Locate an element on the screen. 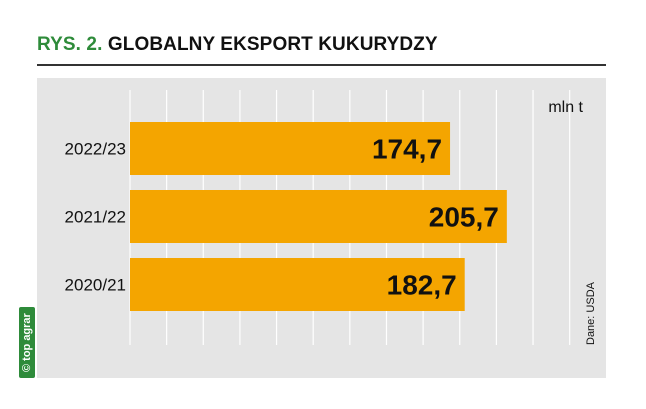 The width and height of the screenshot is (646, 409). category-label: 2022/23 is located at coordinates (95, 149).